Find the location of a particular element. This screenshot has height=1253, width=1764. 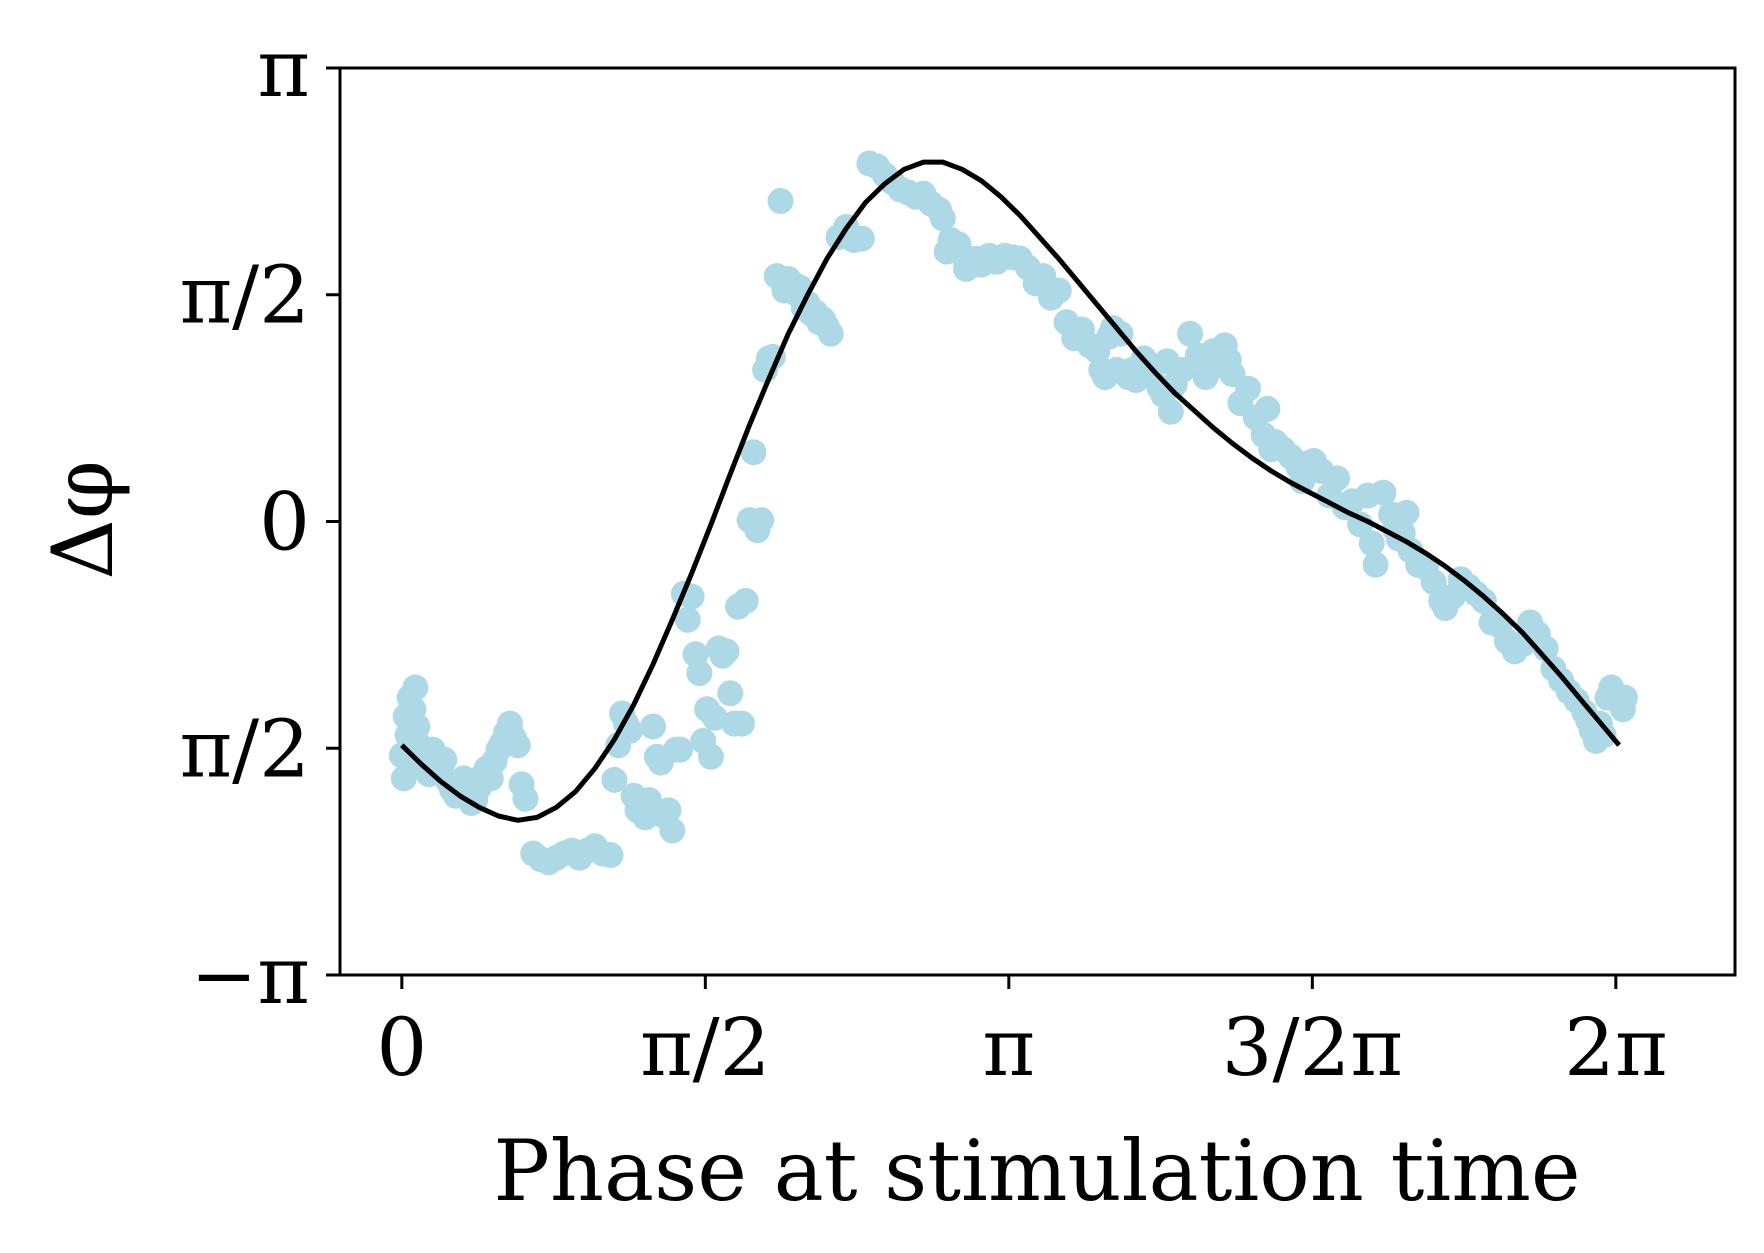

y-tick-label: π is located at coordinates (283, 68).